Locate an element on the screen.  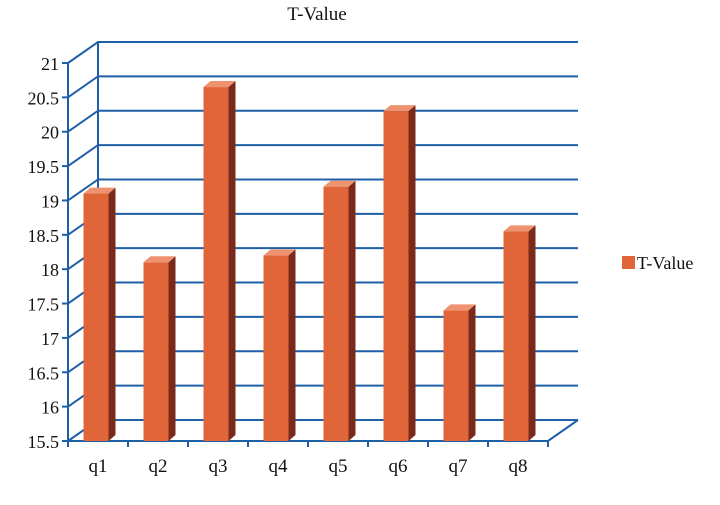
x-axis-ticks: q1 q2 q3 q4 q5 q6 q7 q8 is located at coordinates (308, 466).